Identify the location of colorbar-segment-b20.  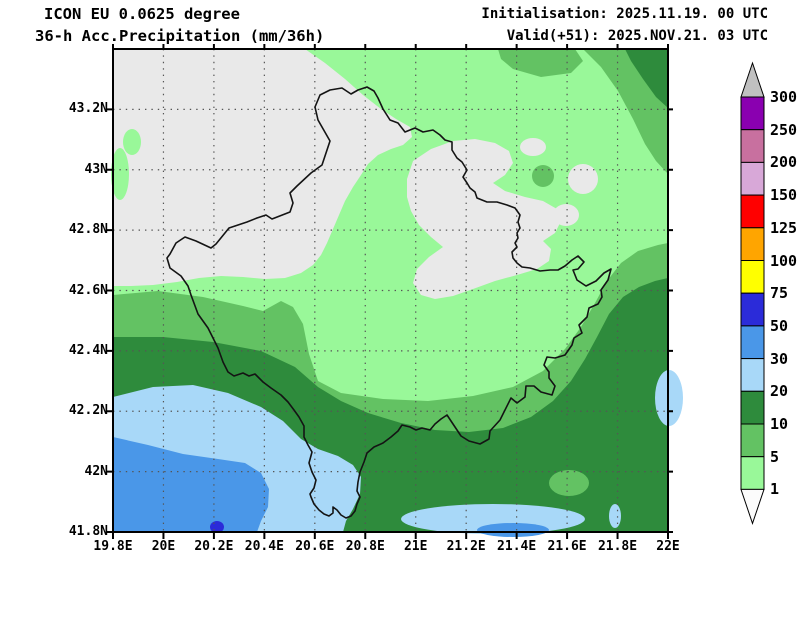
(752, 375).